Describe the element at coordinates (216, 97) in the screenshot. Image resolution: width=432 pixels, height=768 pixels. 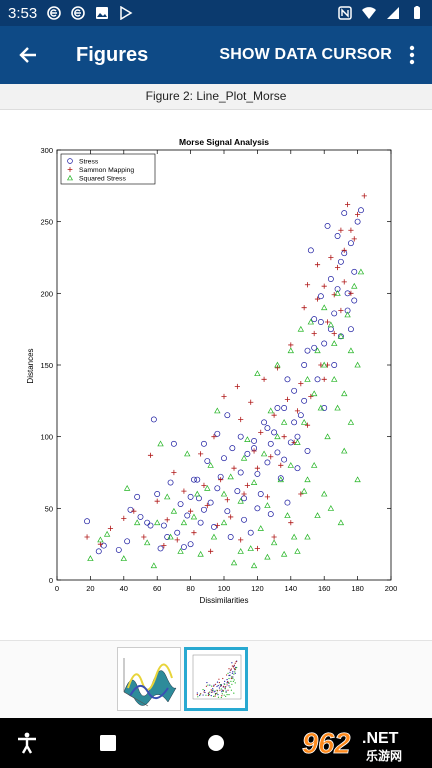
I see `figure-caption: Figure 2: Line_Plot_Morse` at that location.